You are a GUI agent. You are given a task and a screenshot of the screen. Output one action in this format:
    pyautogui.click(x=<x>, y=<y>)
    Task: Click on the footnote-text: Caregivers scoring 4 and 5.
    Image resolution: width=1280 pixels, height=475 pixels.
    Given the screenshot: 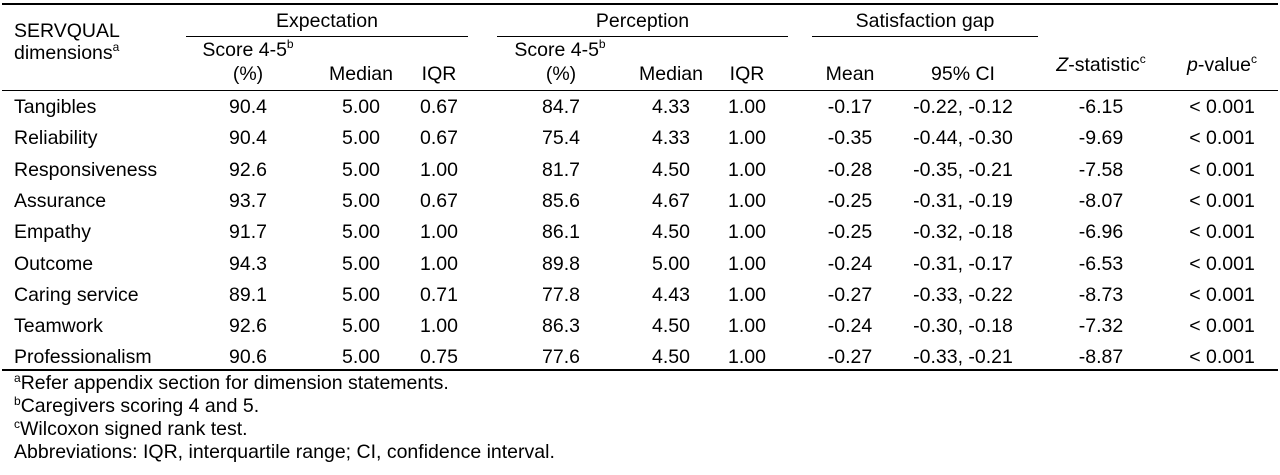 What is the action you would take?
    pyautogui.click(x=140, y=406)
    